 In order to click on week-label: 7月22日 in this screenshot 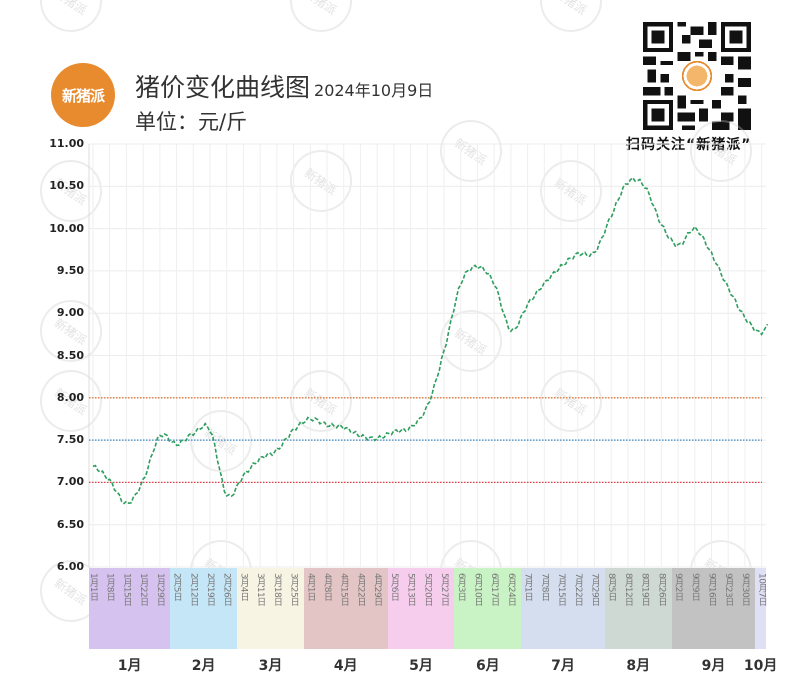, I will do `click(577, 589)`.